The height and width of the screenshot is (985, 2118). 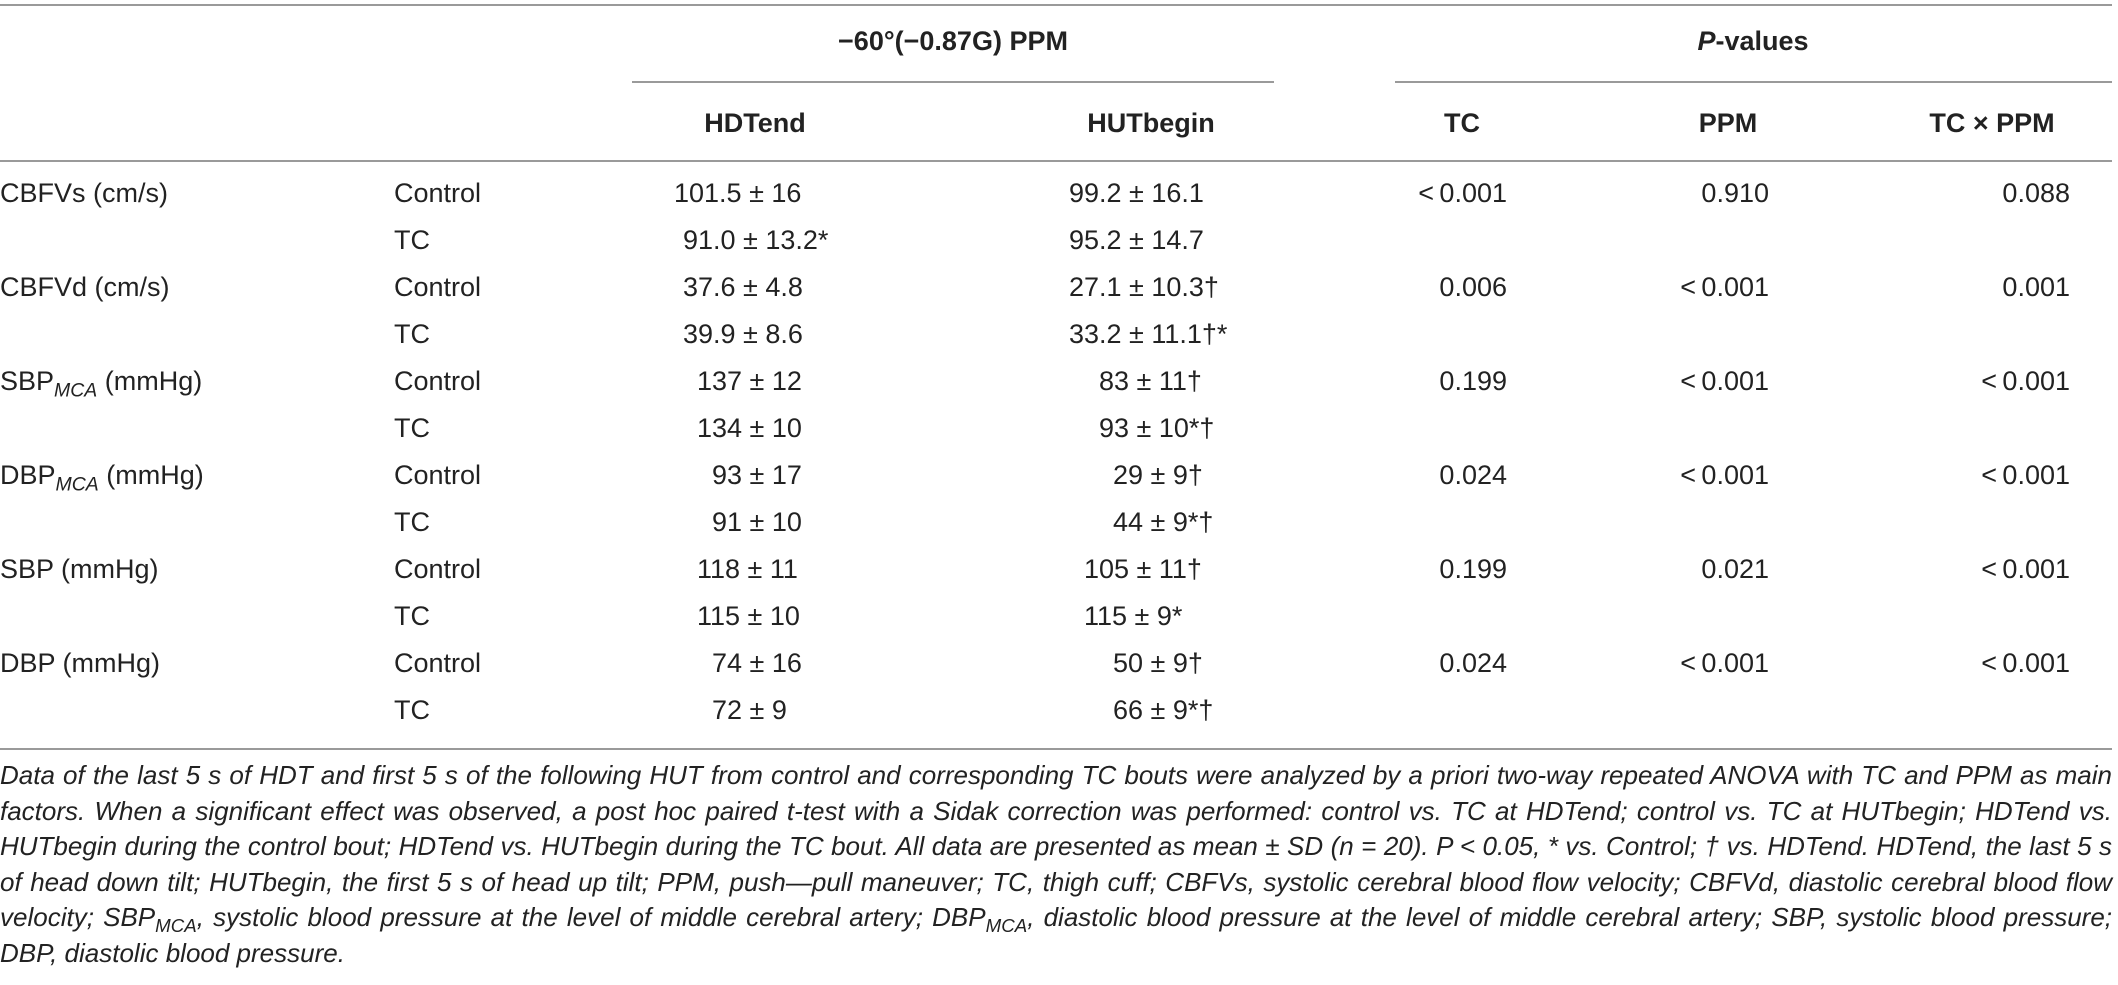 I want to click on measure-base: SBP, so click(x=27, y=381).